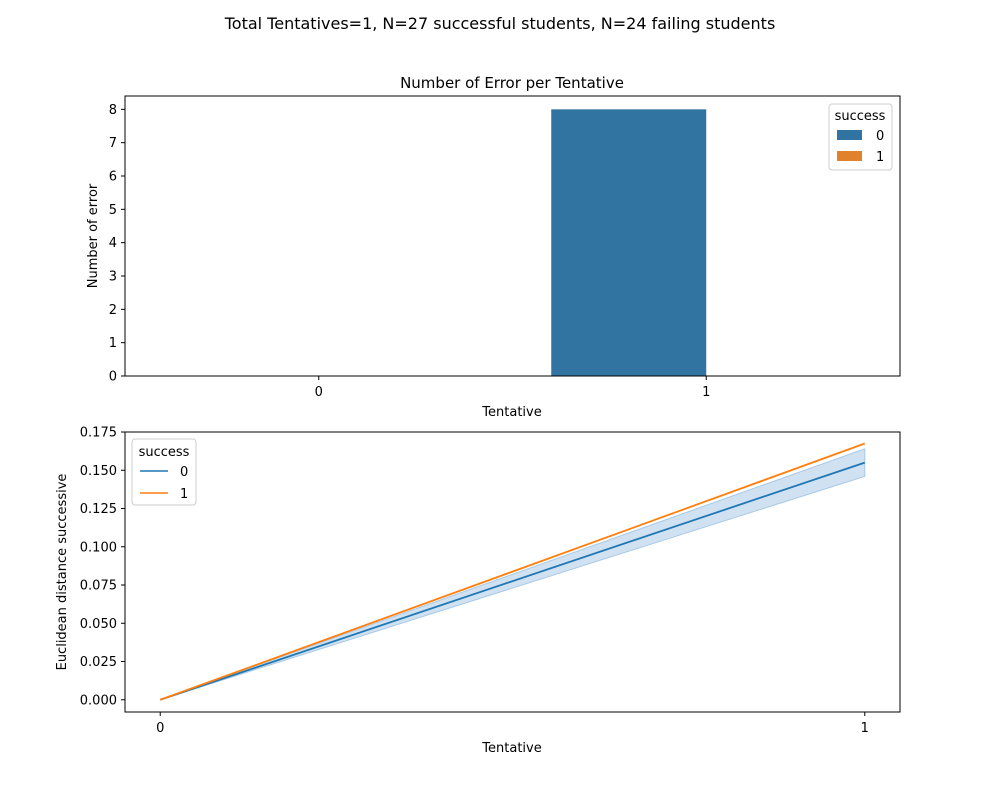 This screenshot has width=1000, height=800. What do you see at coordinates (113, 110) in the screenshot?
I see `bar-y-tick-label: 8` at bounding box center [113, 110].